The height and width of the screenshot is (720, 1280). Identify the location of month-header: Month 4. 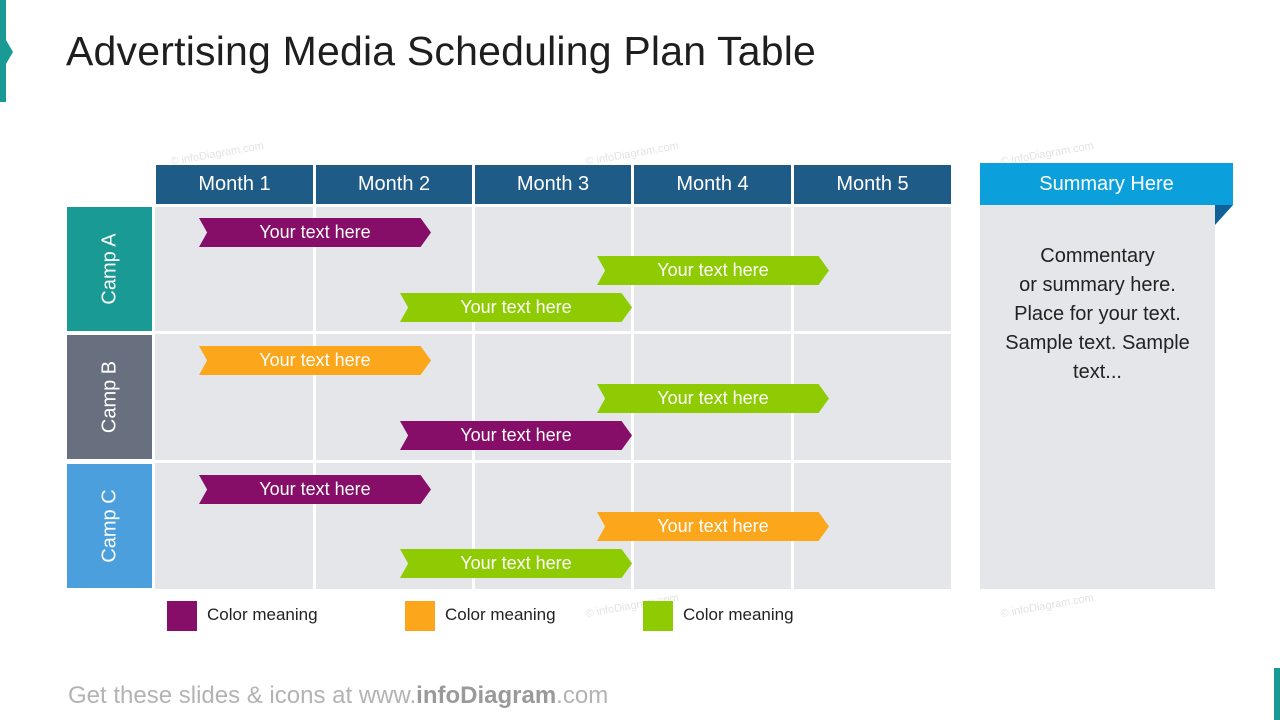
(712, 184).